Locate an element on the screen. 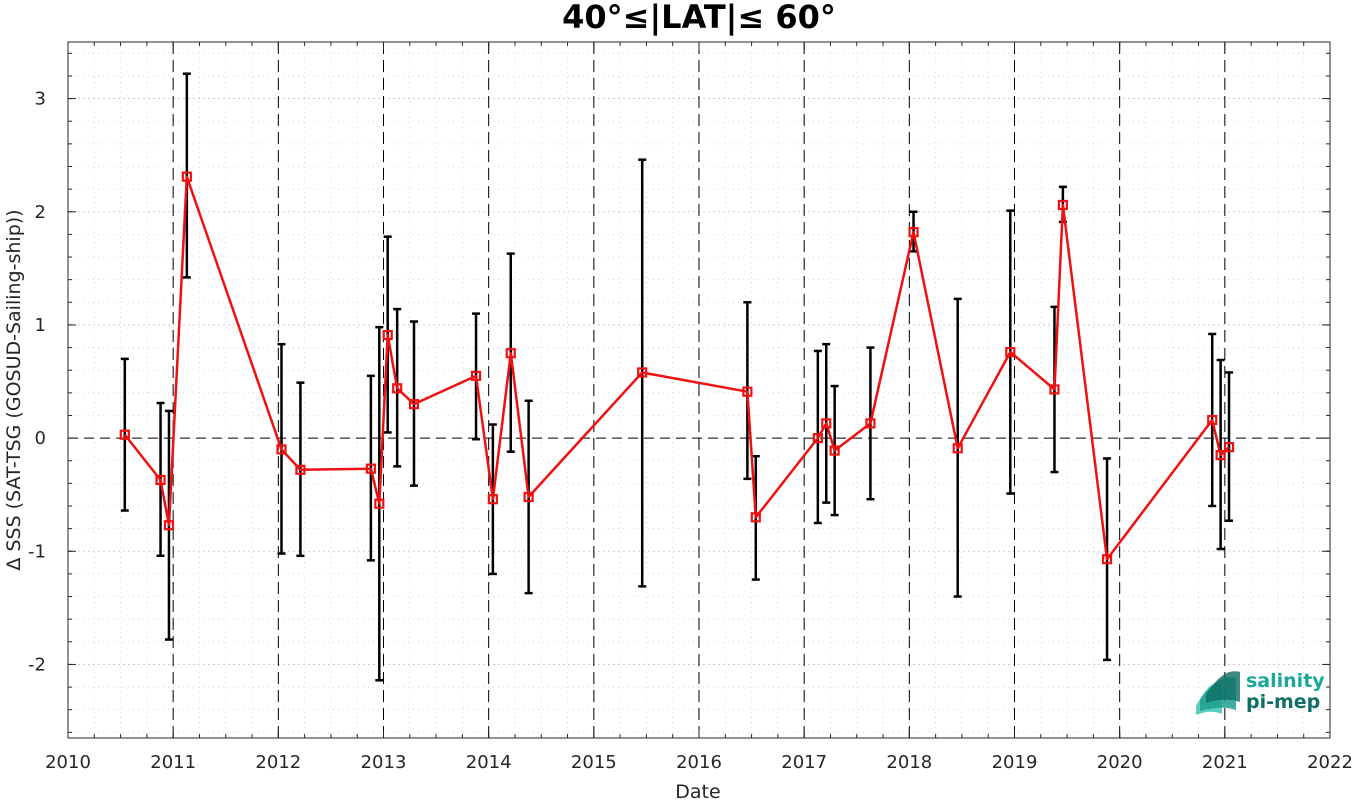 The height and width of the screenshot is (801, 1355). y-tick-label: 0 is located at coordinates (40, 438).